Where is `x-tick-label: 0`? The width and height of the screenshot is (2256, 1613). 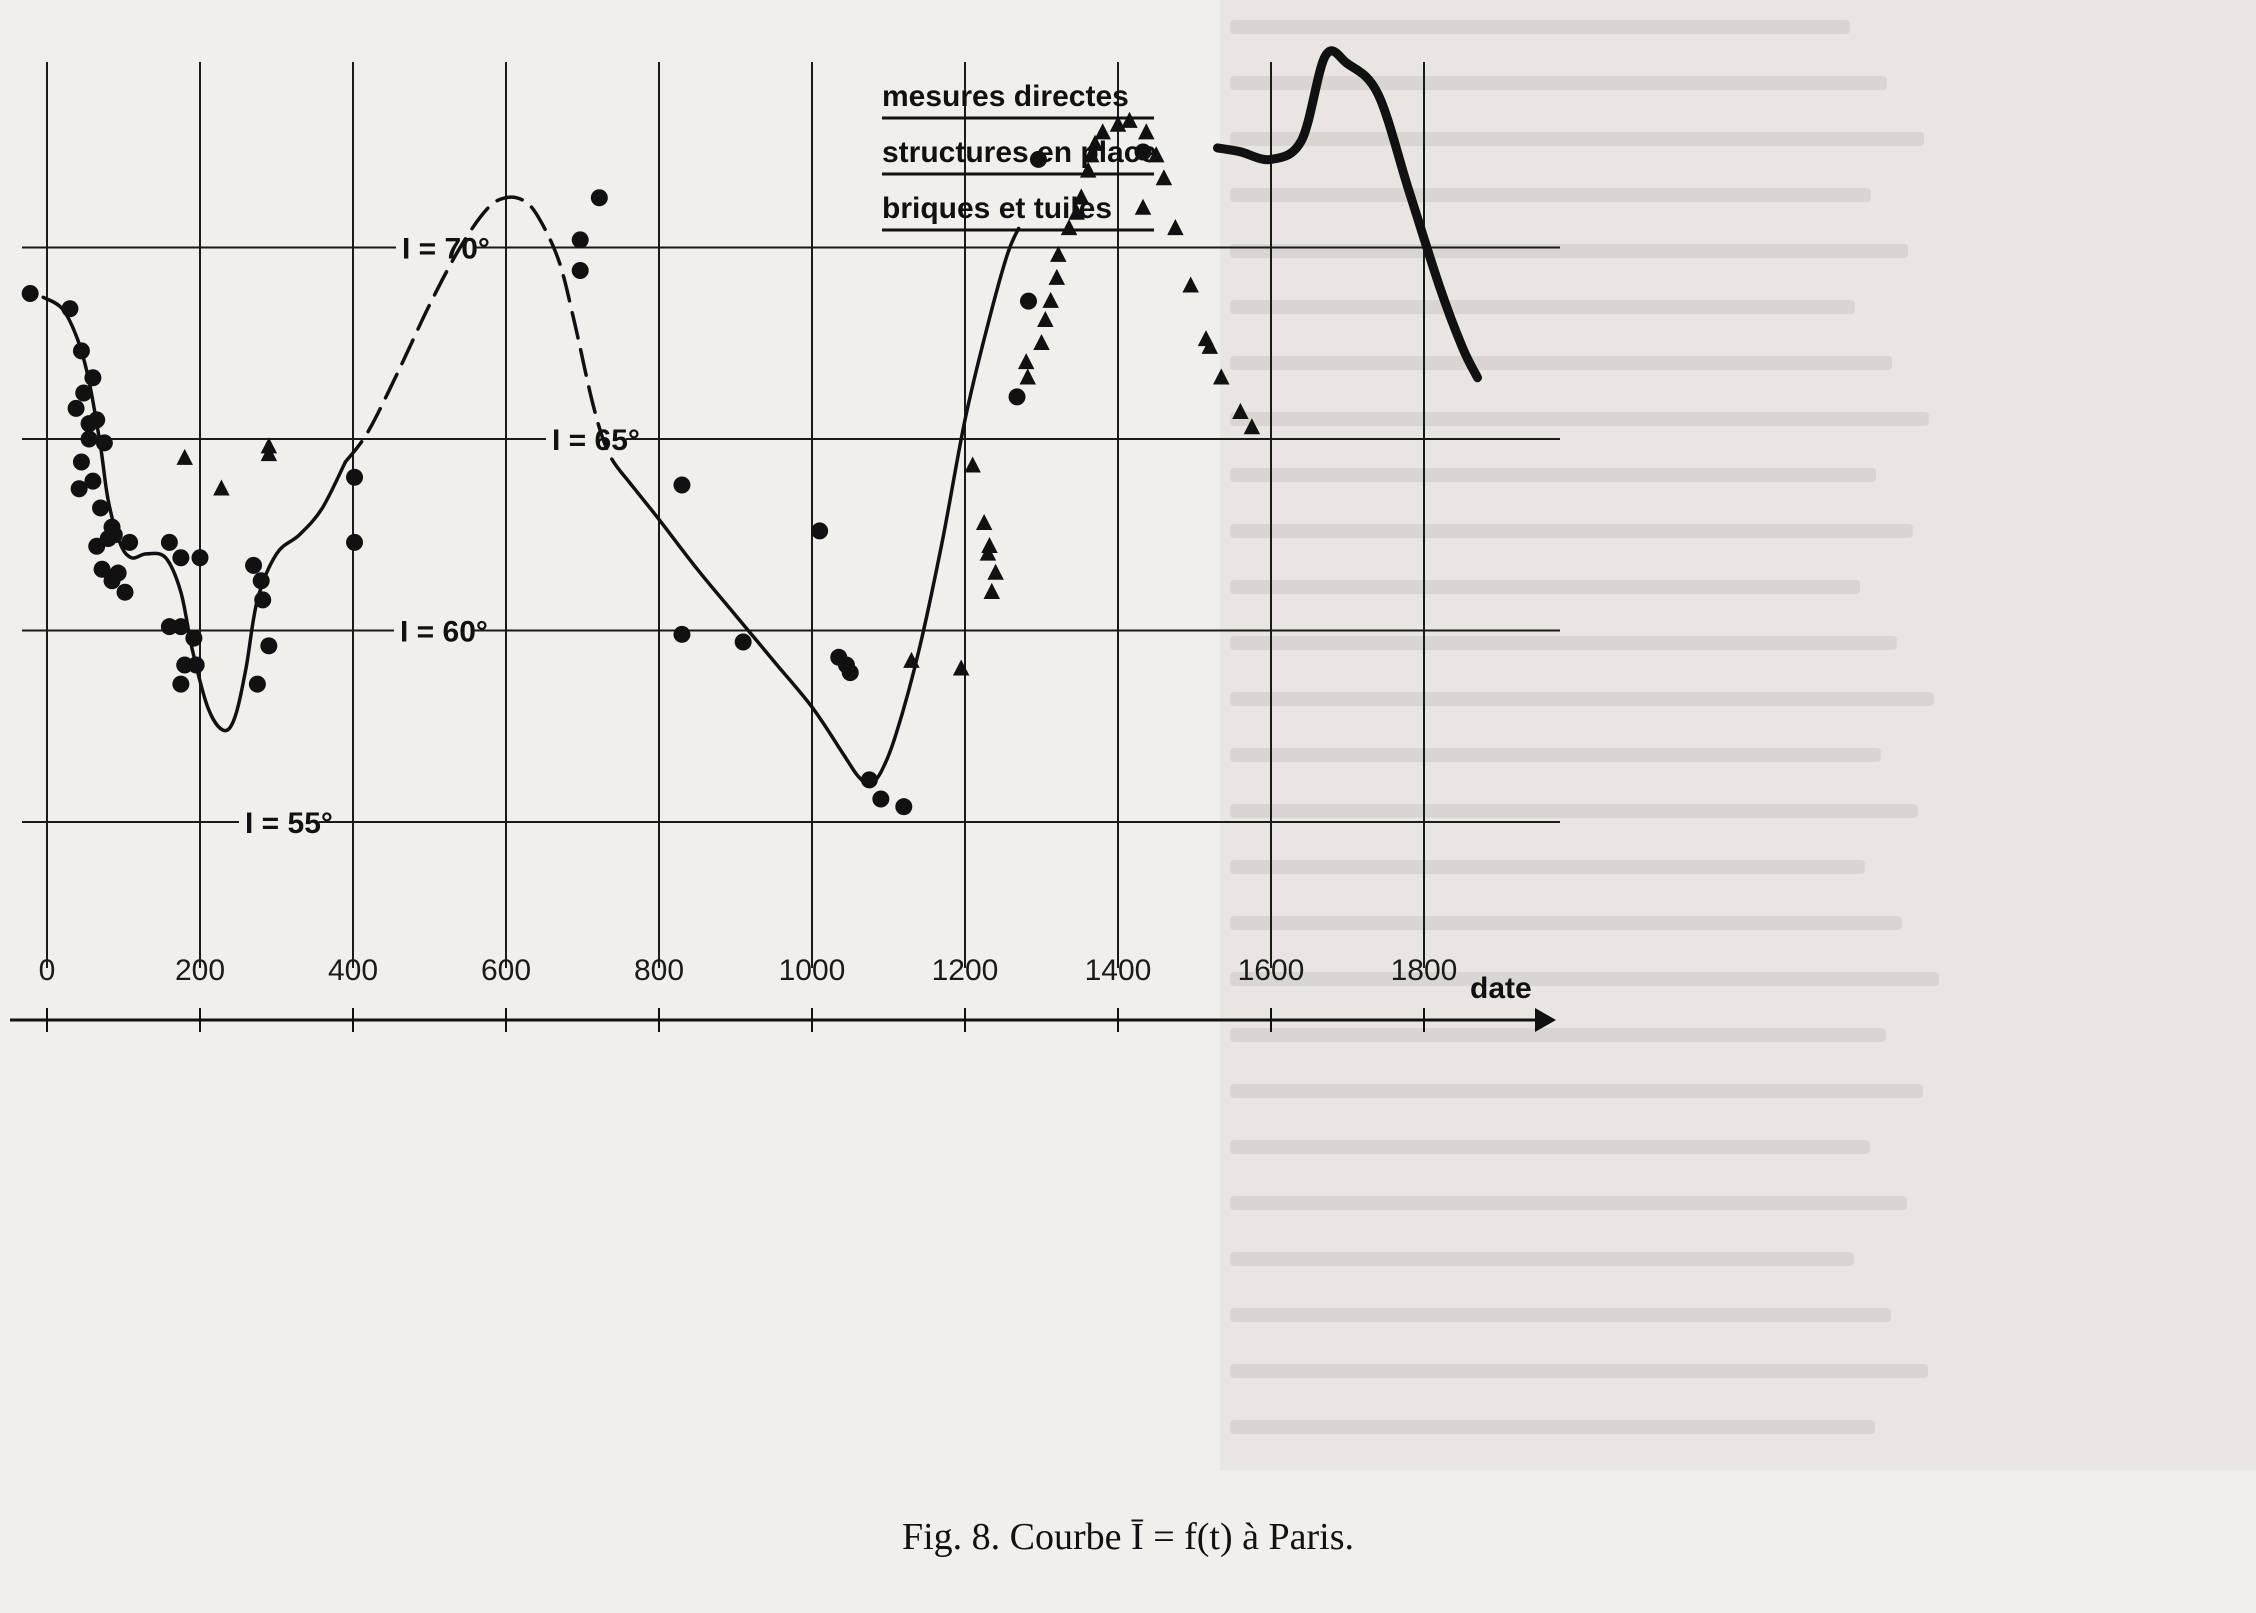
x-tick-label: 0 is located at coordinates (47, 970).